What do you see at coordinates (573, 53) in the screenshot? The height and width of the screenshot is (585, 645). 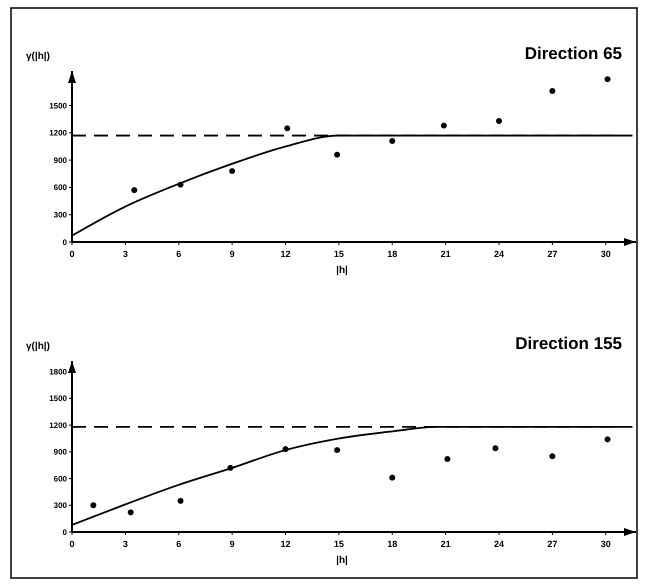 I see `chart-title: Direction 65` at bounding box center [573, 53].